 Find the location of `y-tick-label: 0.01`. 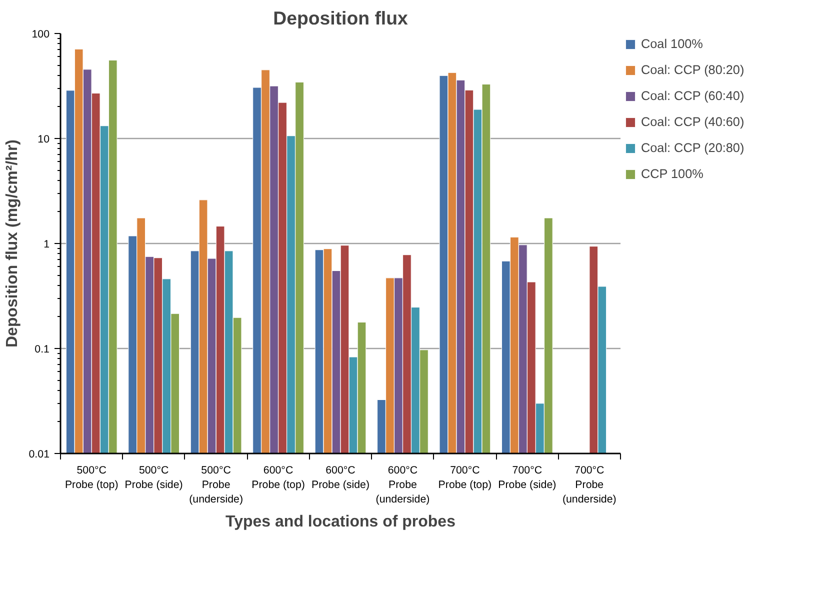

y-tick-label: 0.01 is located at coordinates (39, 454).